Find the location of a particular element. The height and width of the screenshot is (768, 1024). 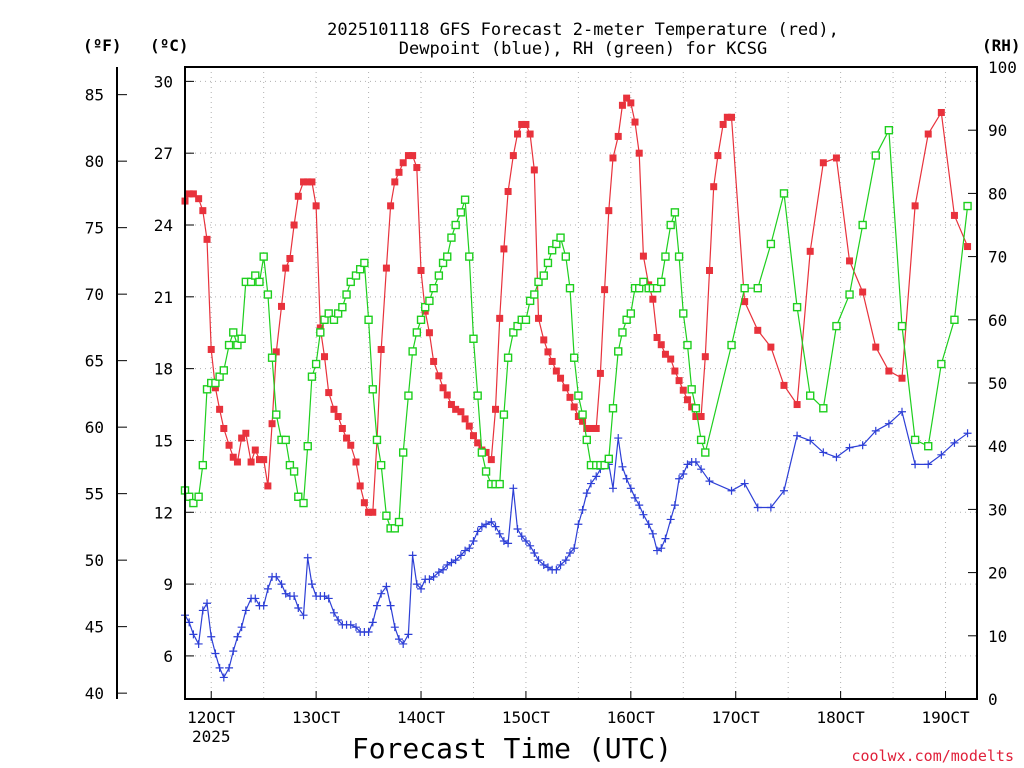

celsius-tick-label: 27 is located at coordinates (163, 153).